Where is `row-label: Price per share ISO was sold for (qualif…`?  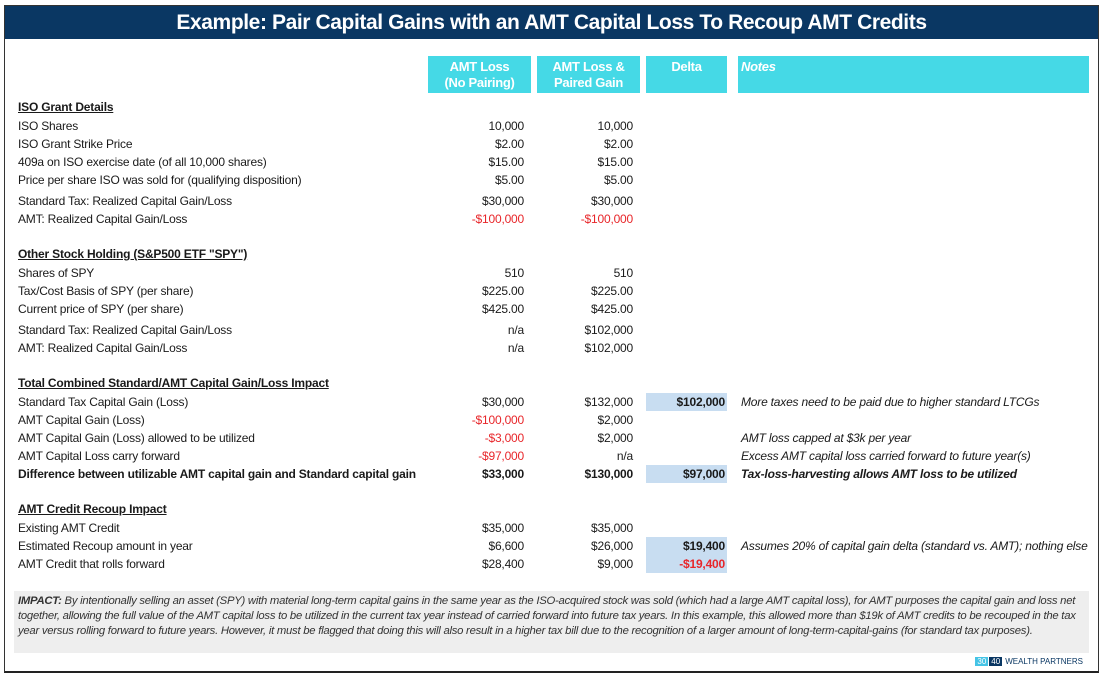 row-label: Price per share ISO was sold for (qualif… is located at coordinates (160, 180).